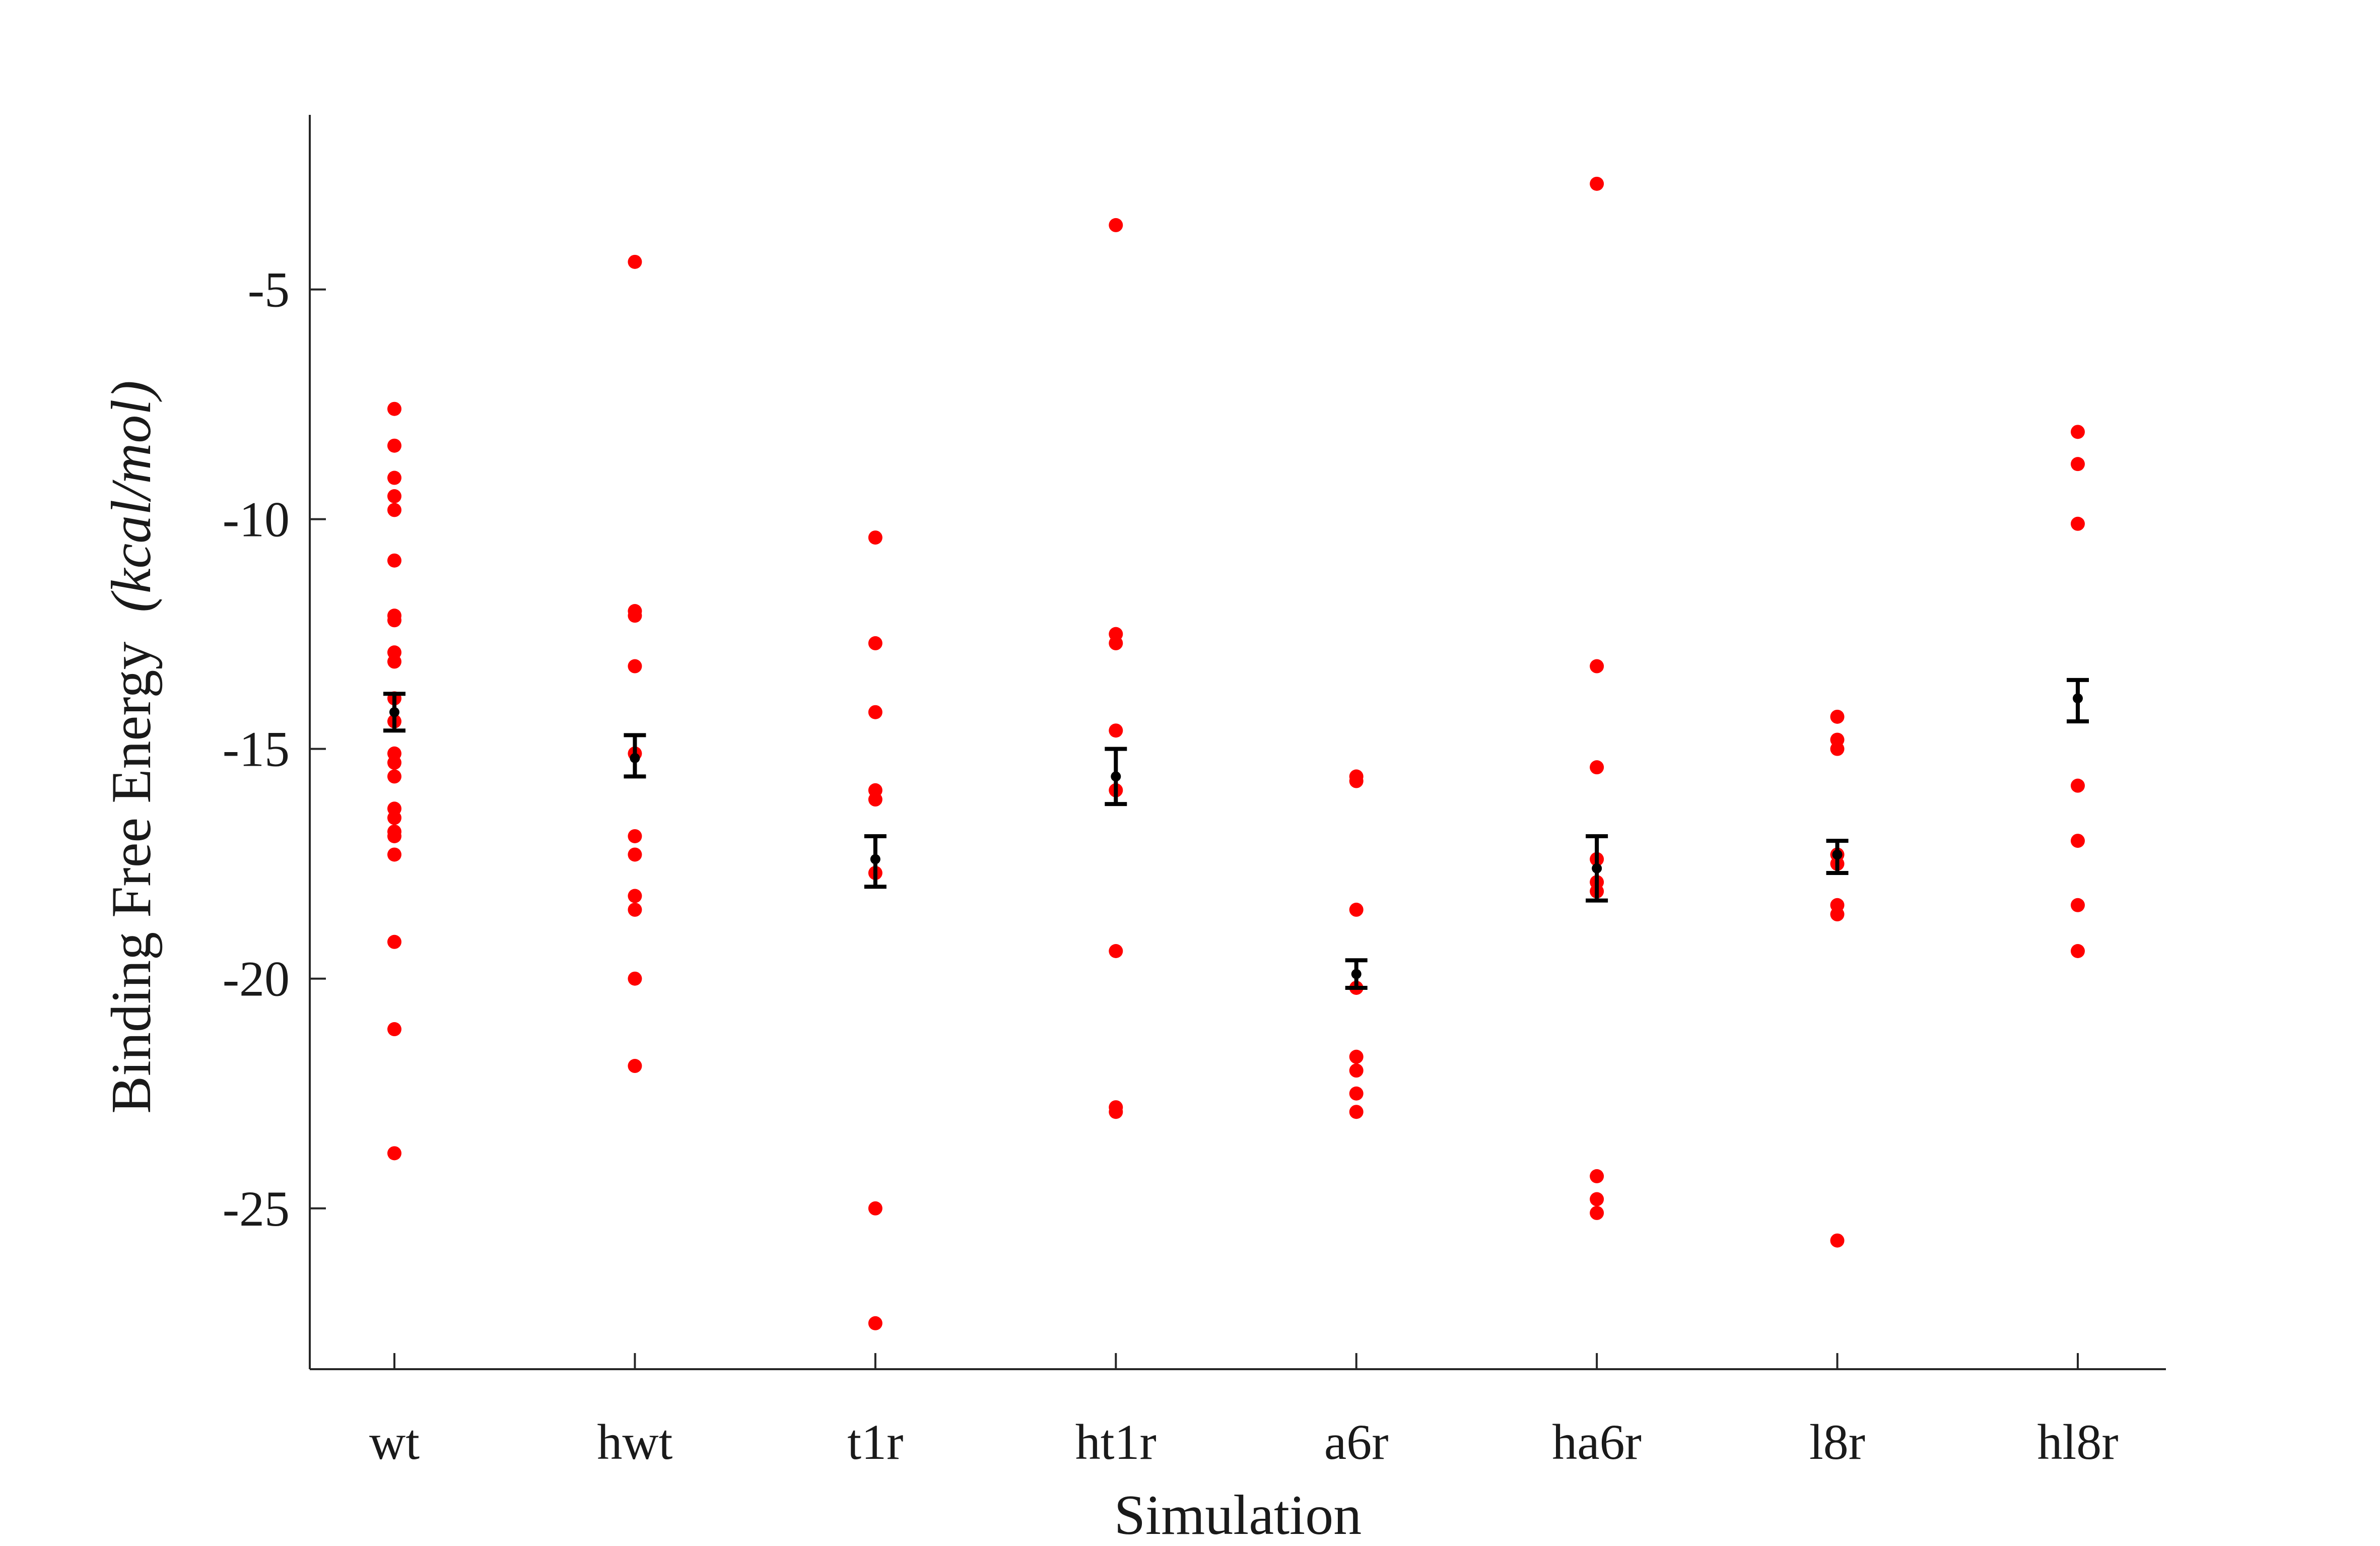 This screenshot has width=2380, height=1546. What do you see at coordinates (1244, 1411) in the screenshot?
I see `x-ticks: wt hwt t1r ht1r a6r ha6r l8r hl8r` at bounding box center [1244, 1411].